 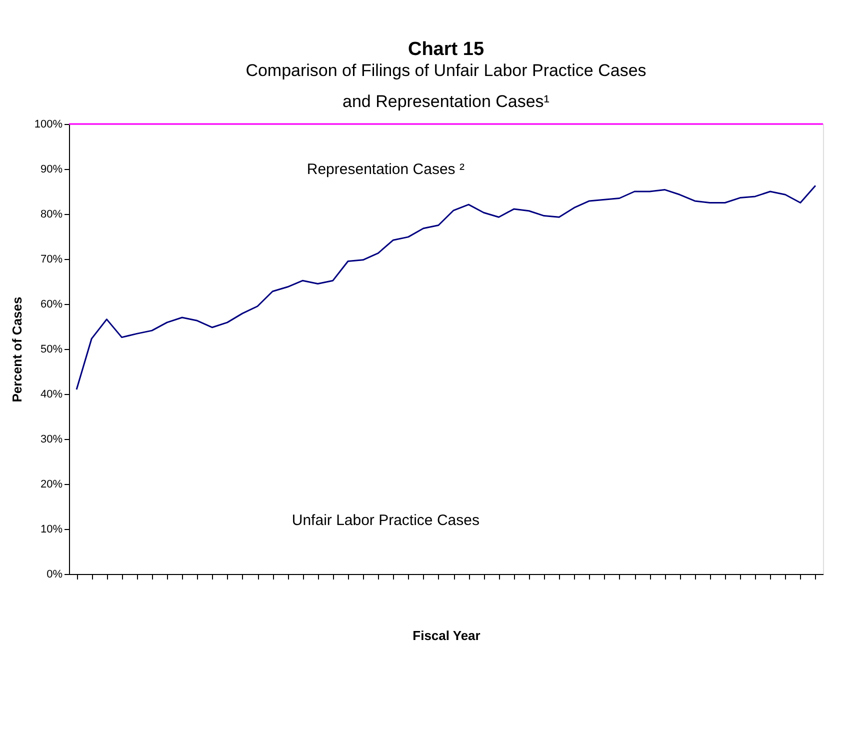 I want to click on y-tick-label: 40%, so click(x=51, y=394).